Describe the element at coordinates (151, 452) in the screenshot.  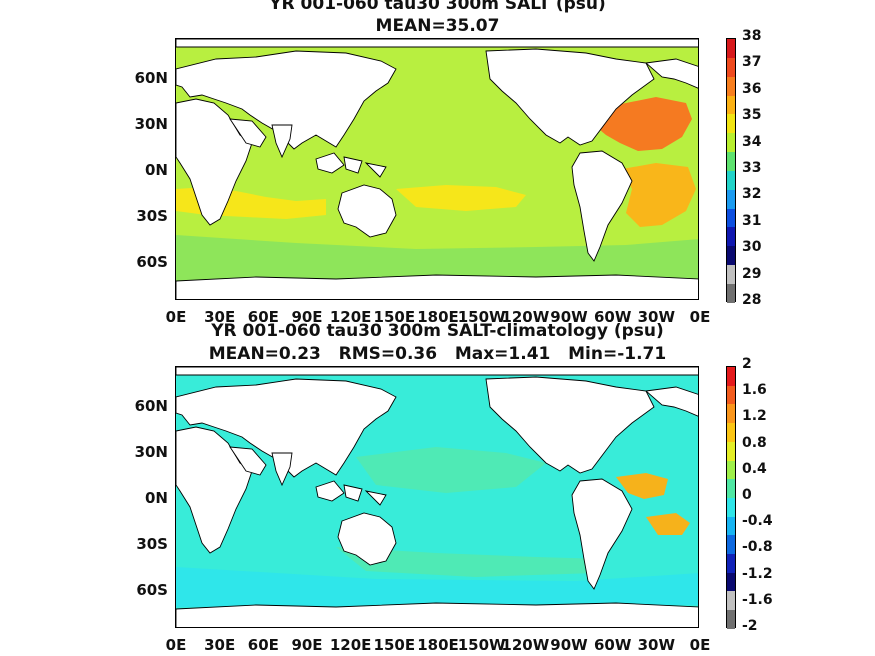
I see `ytick-30N-2: 30N` at that location.